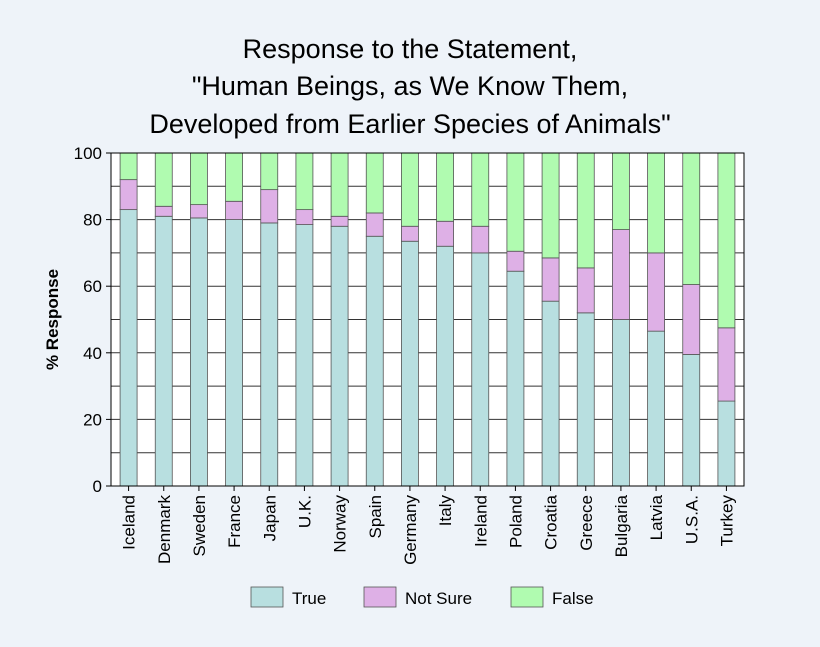  What do you see at coordinates (339, 356) in the screenshot?
I see `bar-norway-true` at bounding box center [339, 356].